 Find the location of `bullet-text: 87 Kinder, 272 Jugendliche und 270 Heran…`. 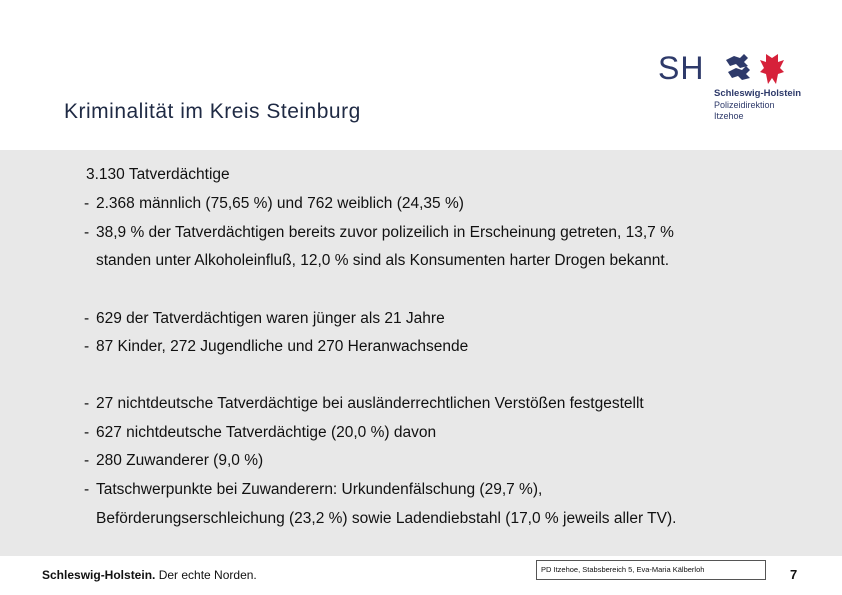

bullet-text: 87 Kinder, 272 Jugendliche und 270 Heran… is located at coordinates (282, 346).